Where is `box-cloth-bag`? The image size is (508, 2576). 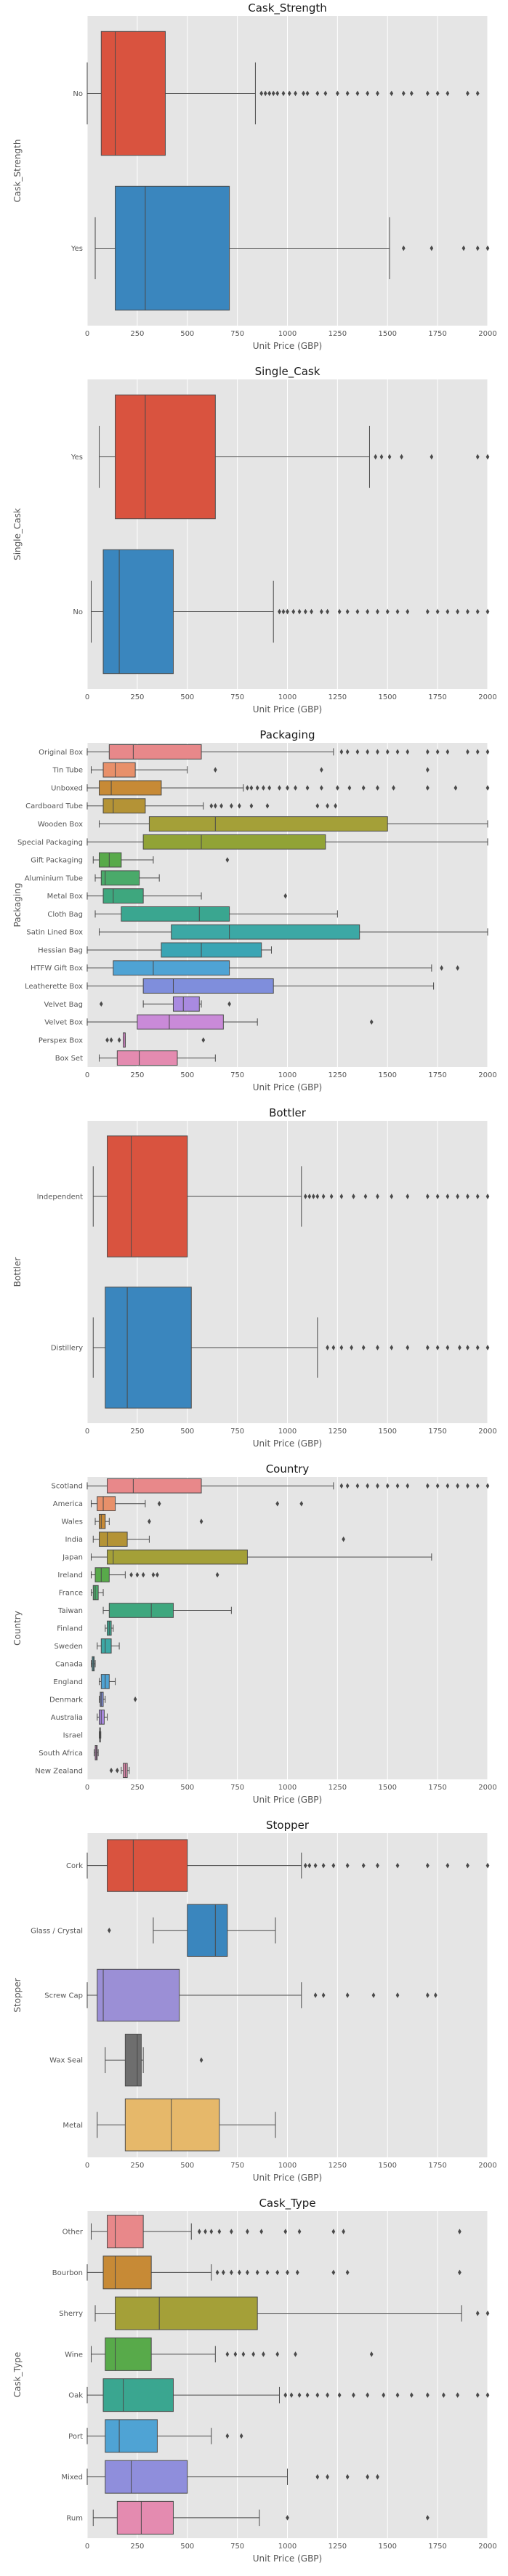
box-cloth-bag is located at coordinates (216, 914).